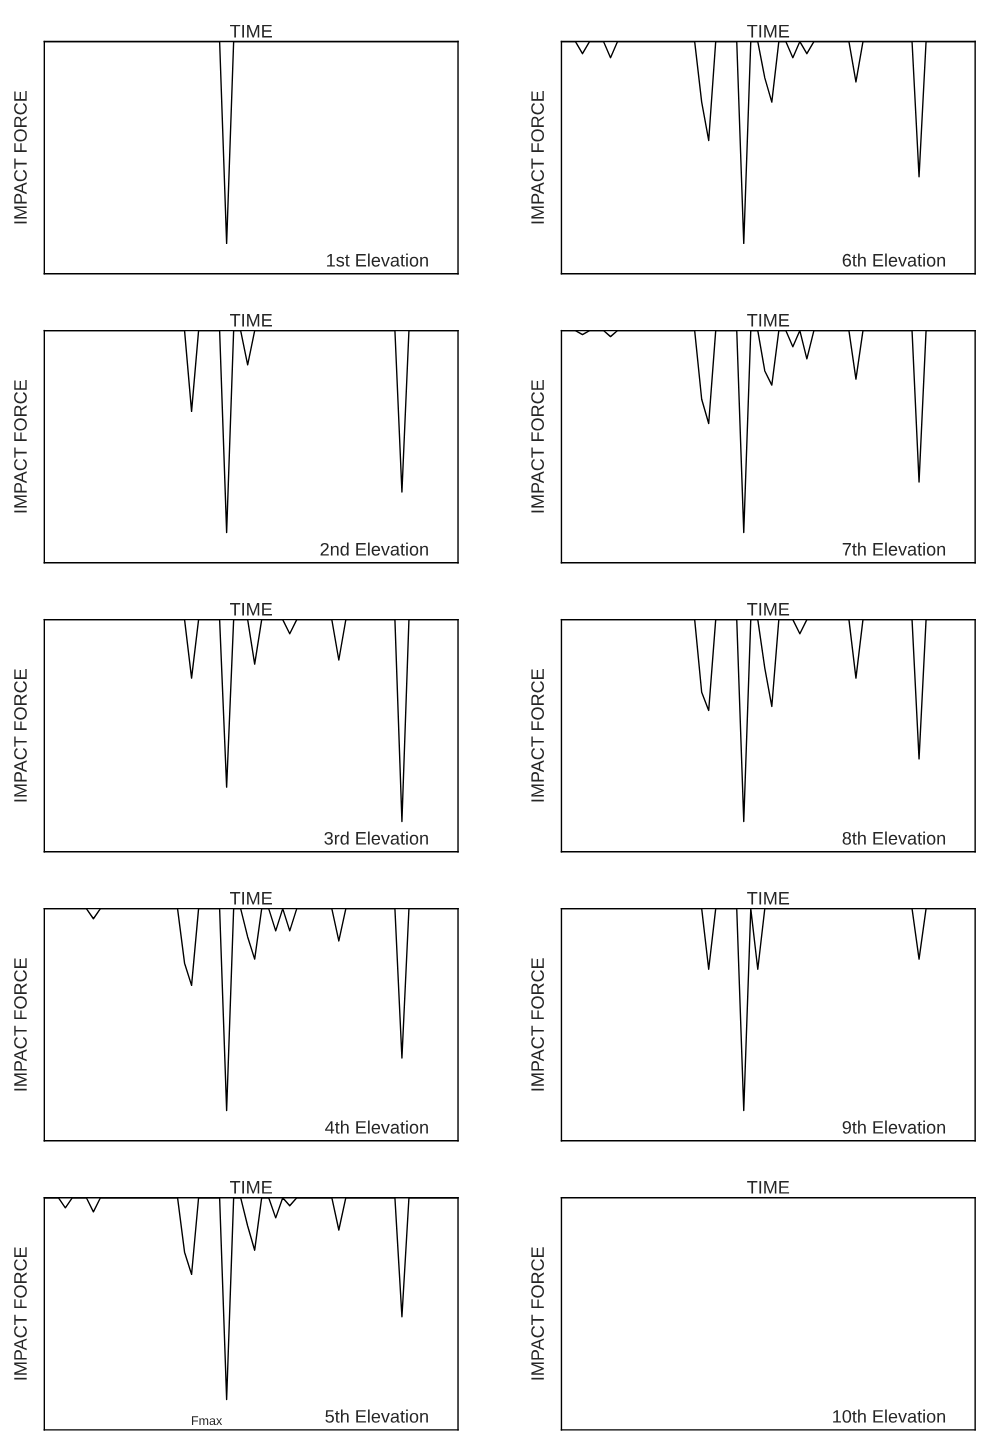 The width and height of the screenshot is (985, 1433). Describe the element at coordinates (537, 1313) in the screenshot. I see `text: IMPACT FORCE` at that location.